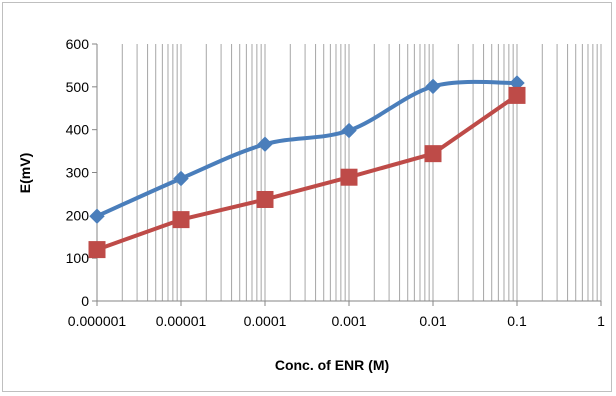  What do you see at coordinates (332, 365) in the screenshot?
I see `x-axis-title: Conc. of ENR (M)` at bounding box center [332, 365].